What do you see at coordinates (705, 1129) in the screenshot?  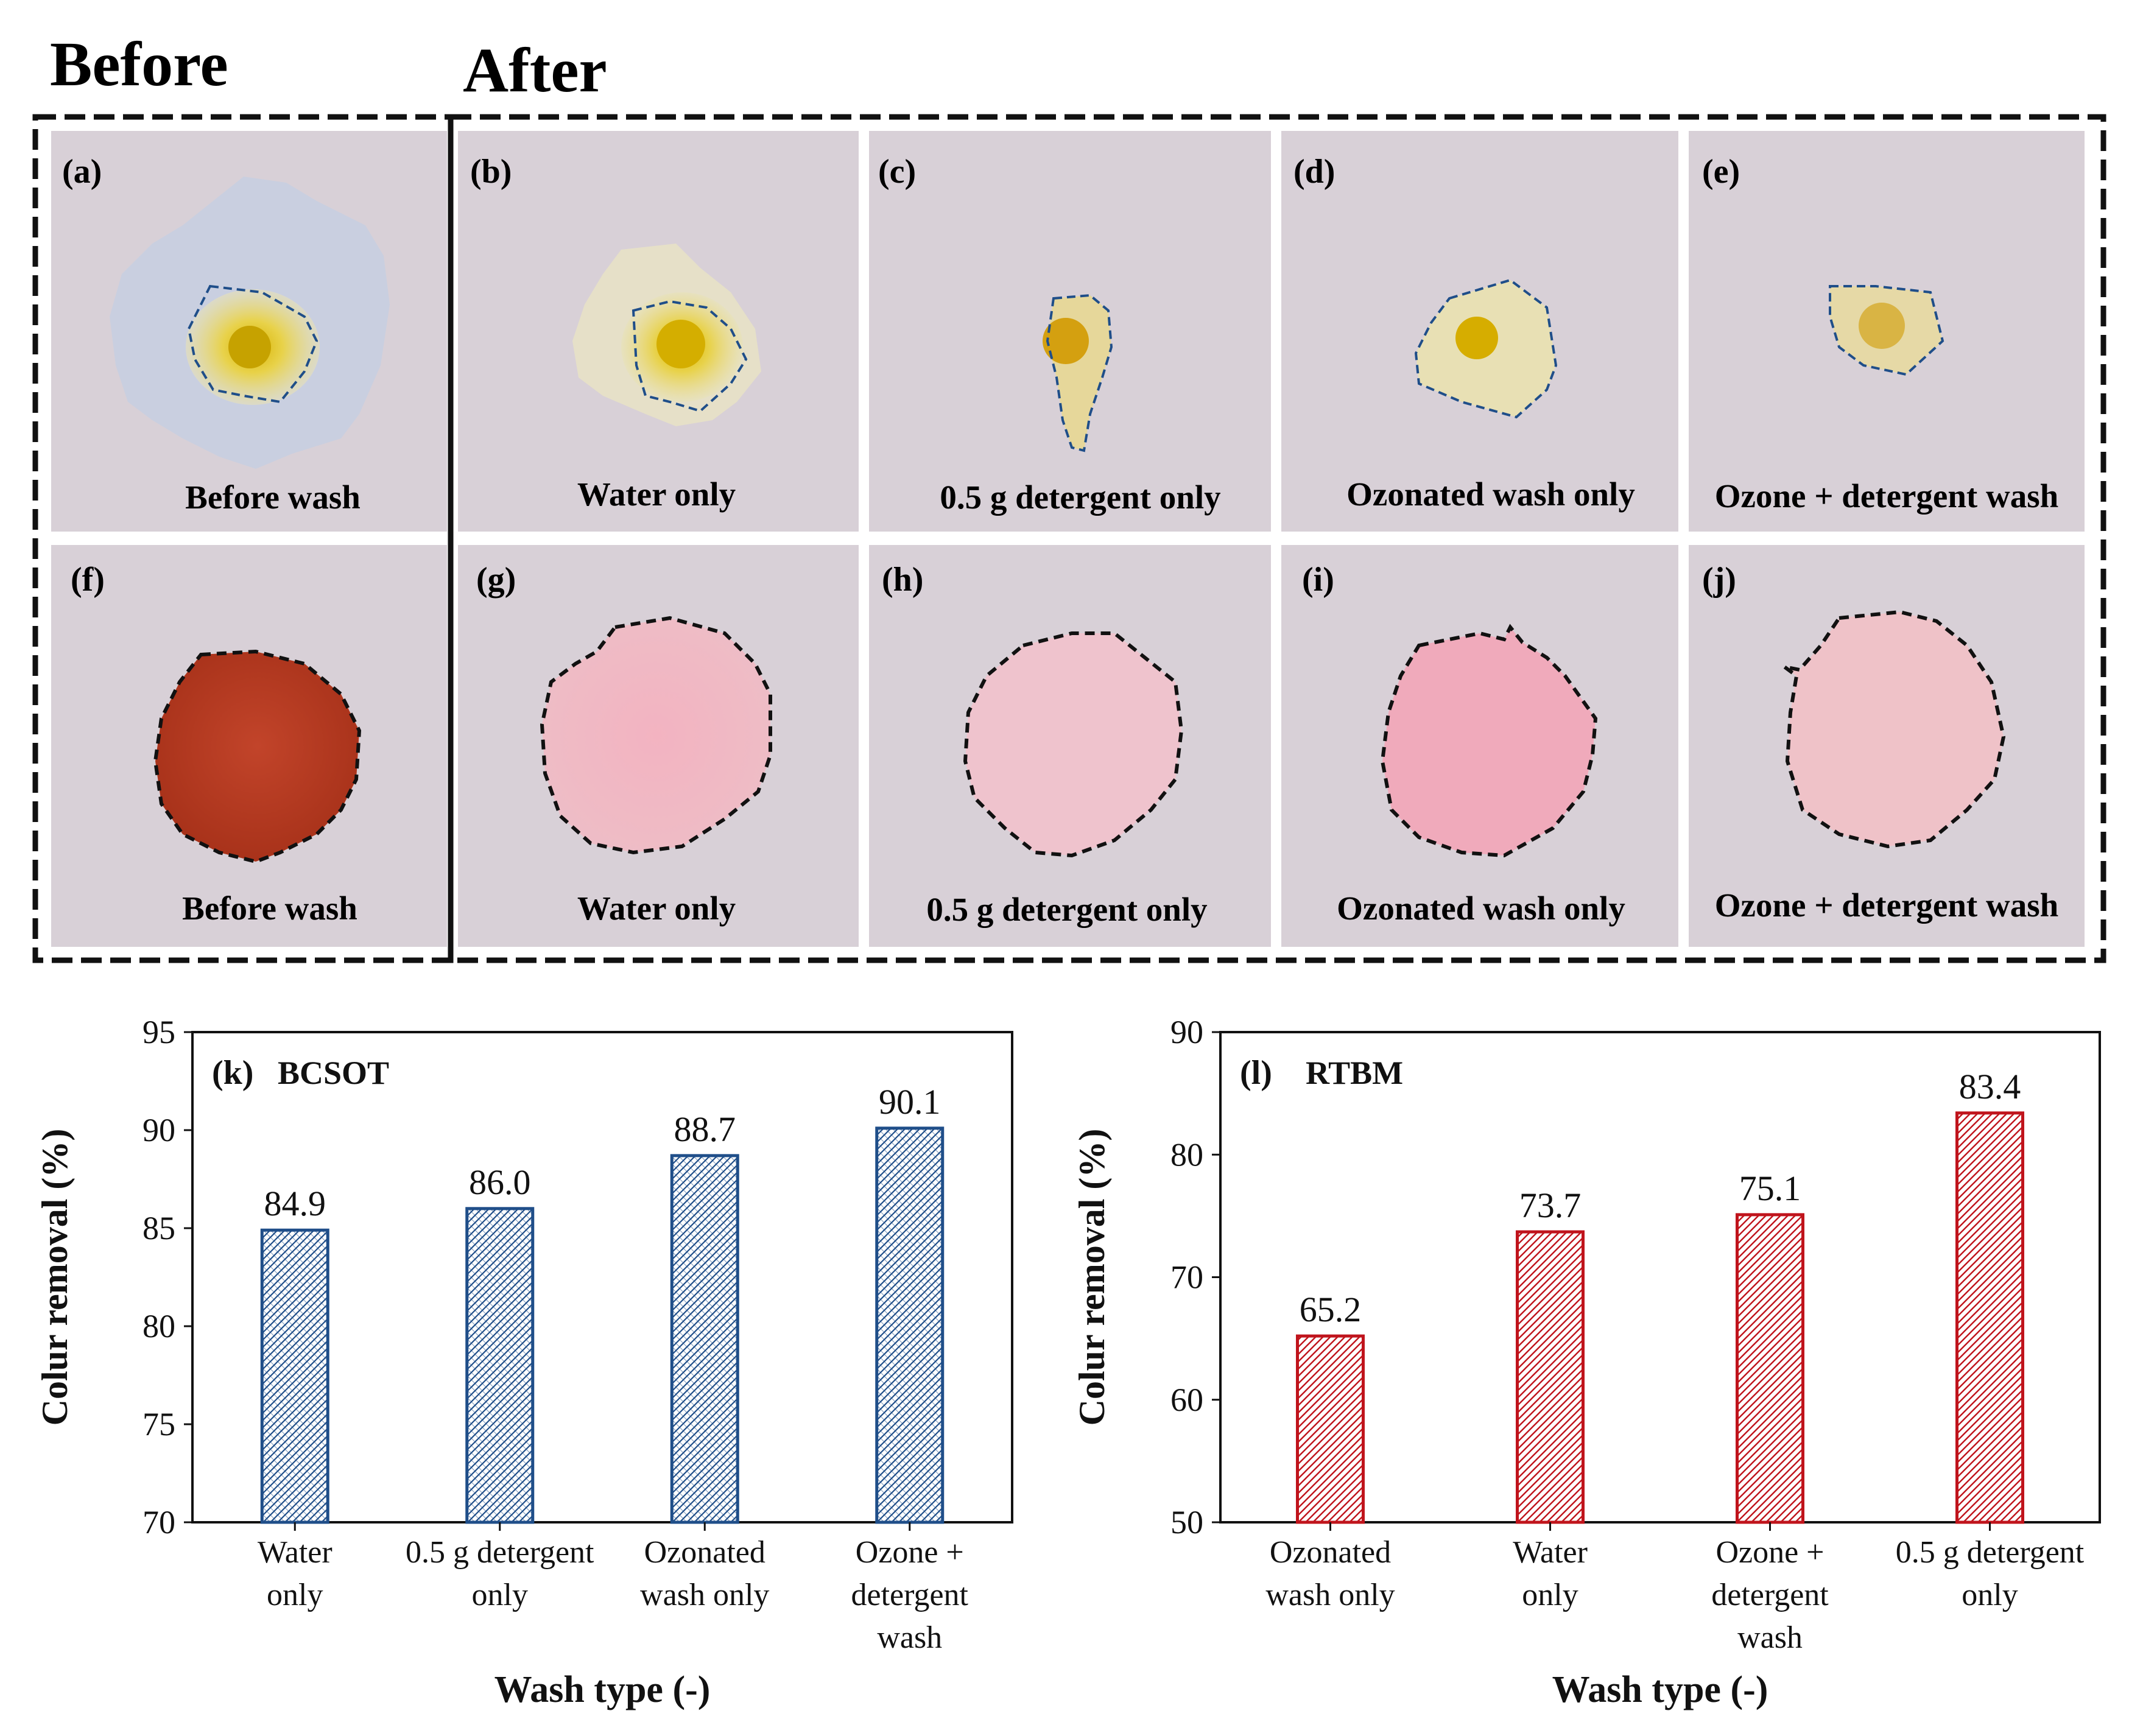 I see `data-label: 88.7` at bounding box center [705, 1129].